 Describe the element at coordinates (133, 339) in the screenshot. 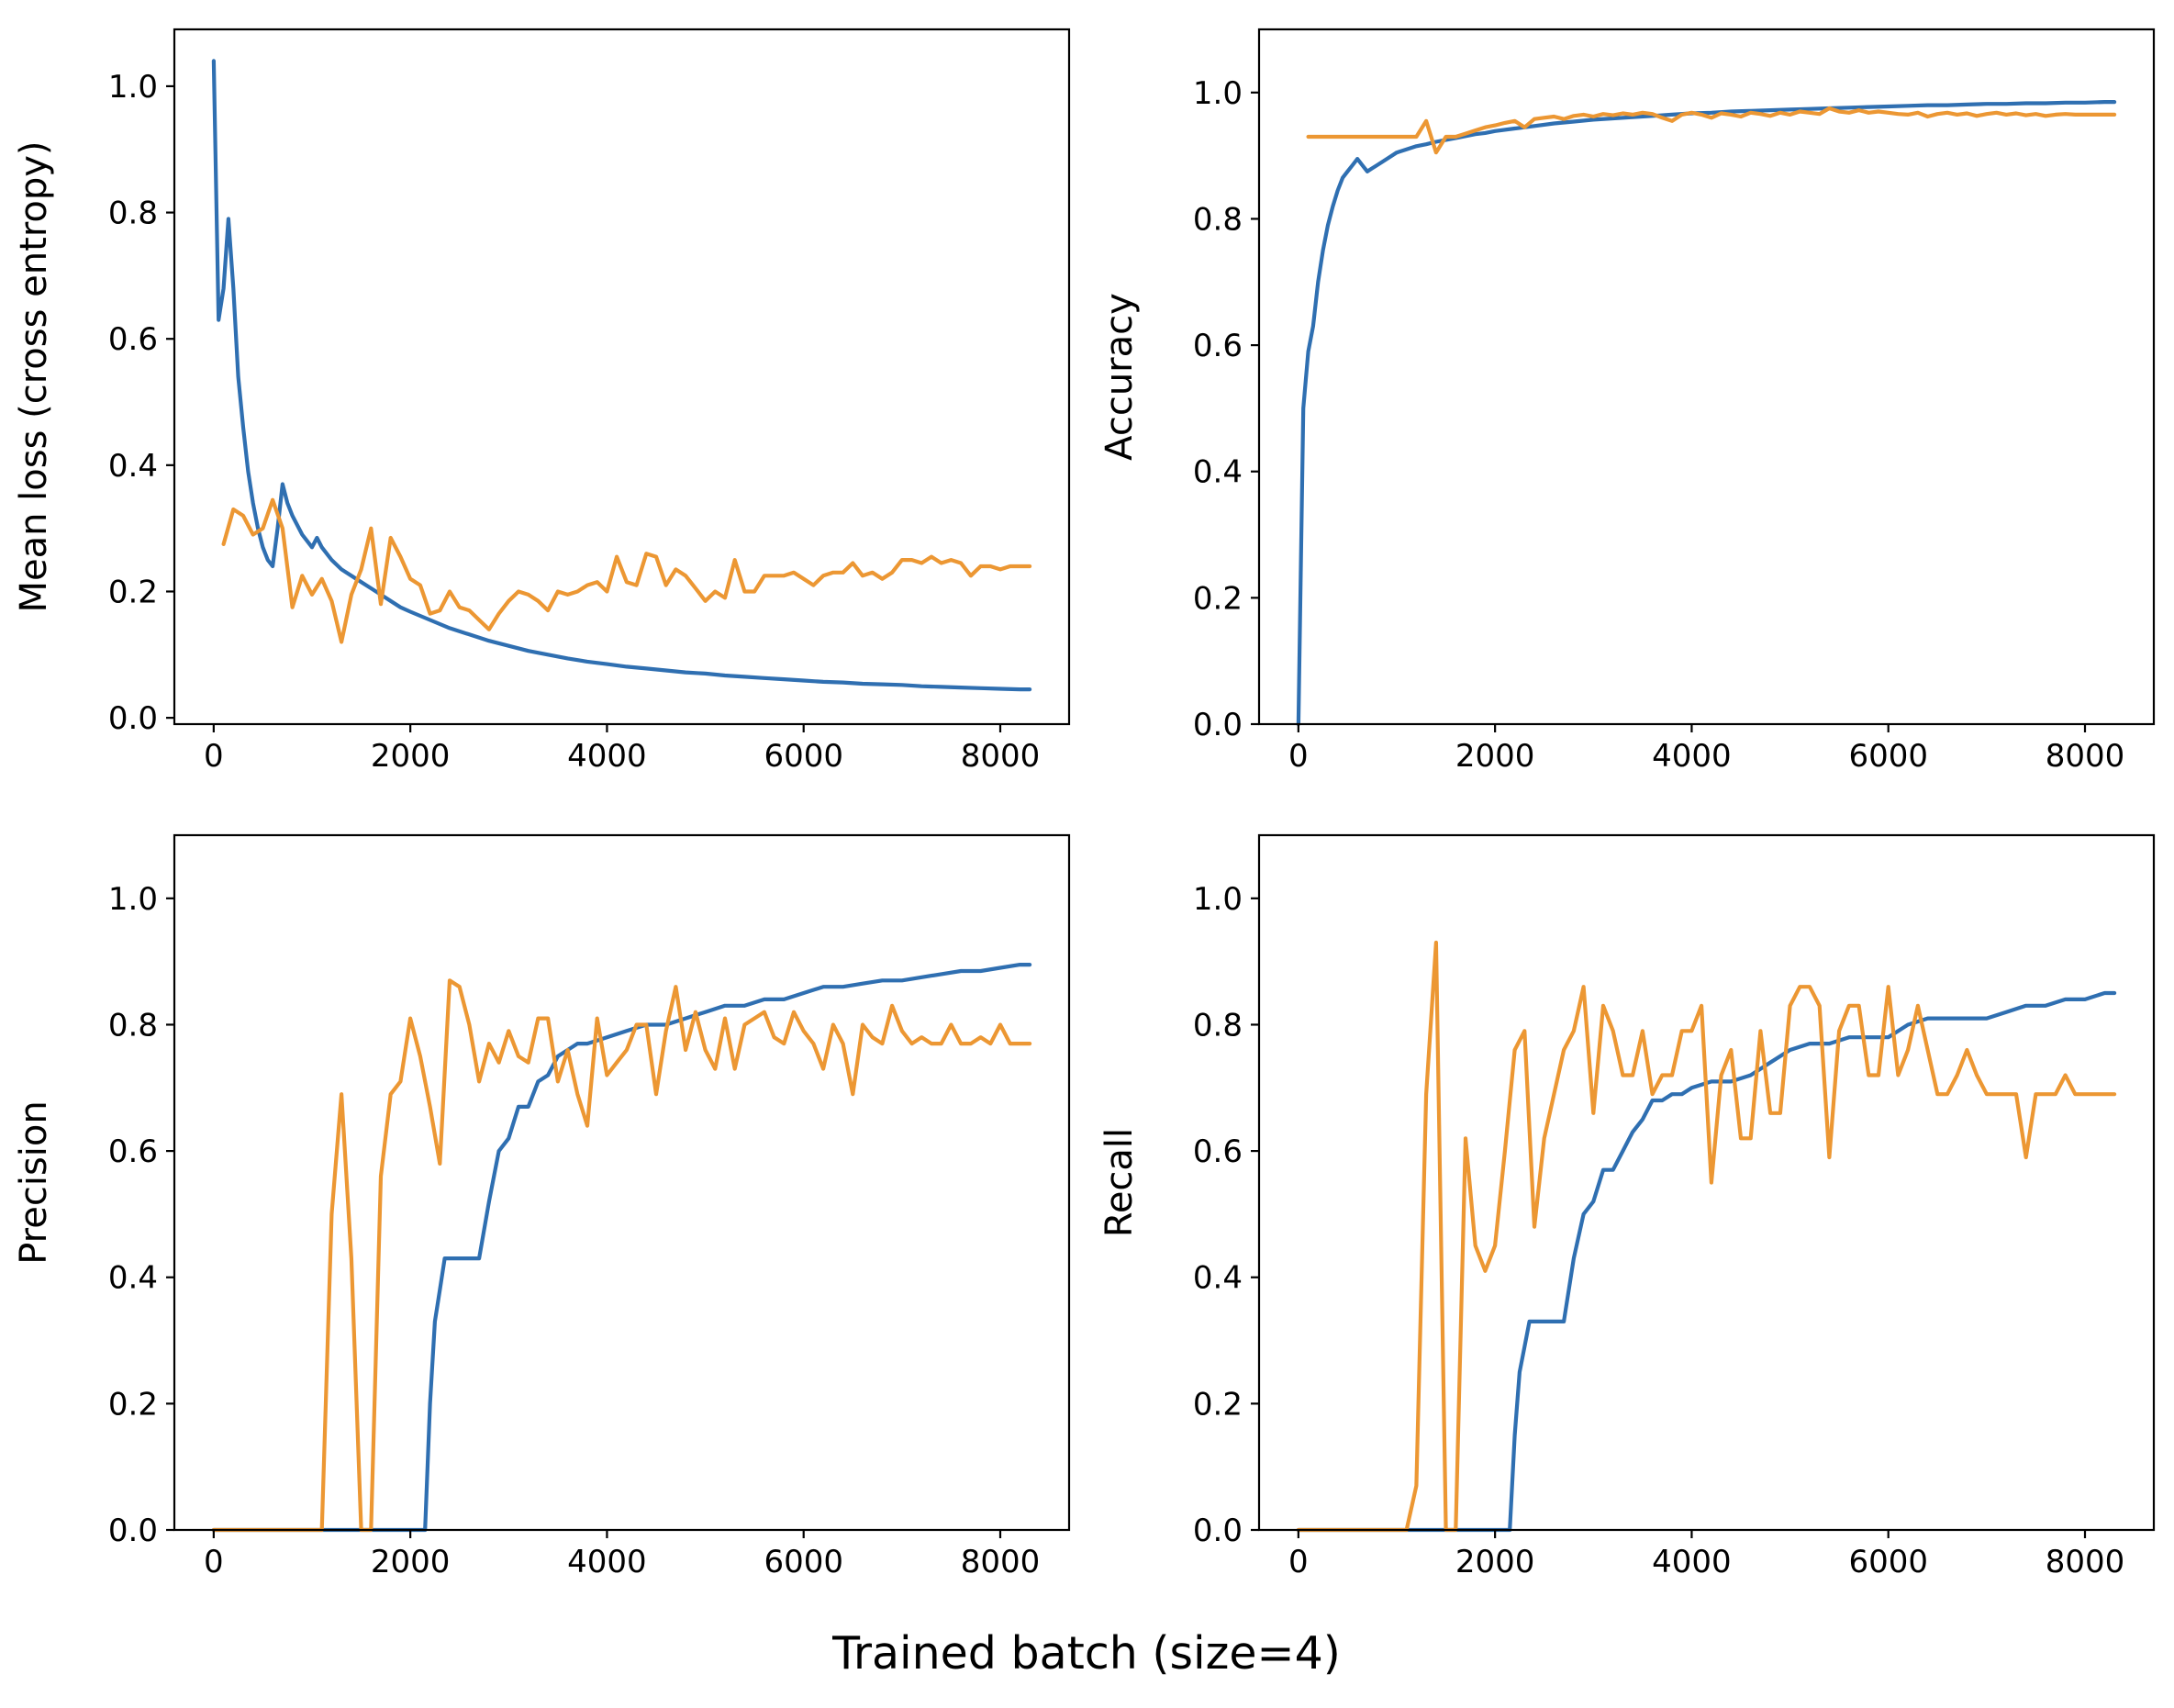

I see `loss-ytick-label: 0.6` at that location.